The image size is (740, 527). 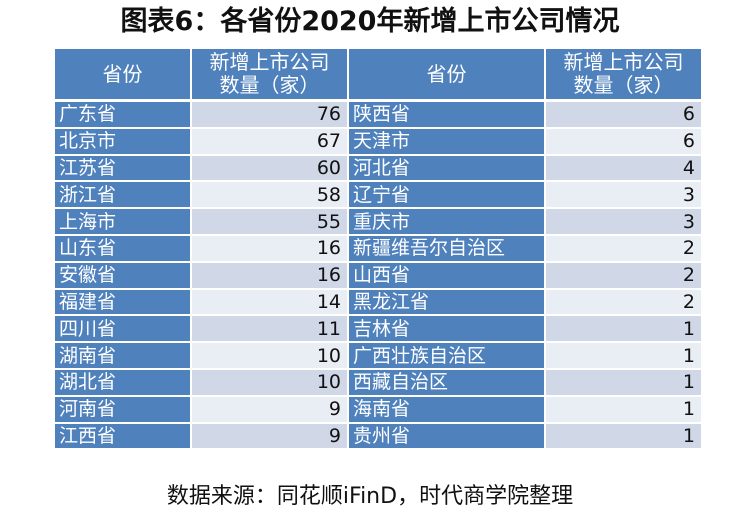 What do you see at coordinates (370, 496) in the screenshot?
I see `data-source-note: 数据来源：同花顺iFinD，时代商学院整理` at bounding box center [370, 496].